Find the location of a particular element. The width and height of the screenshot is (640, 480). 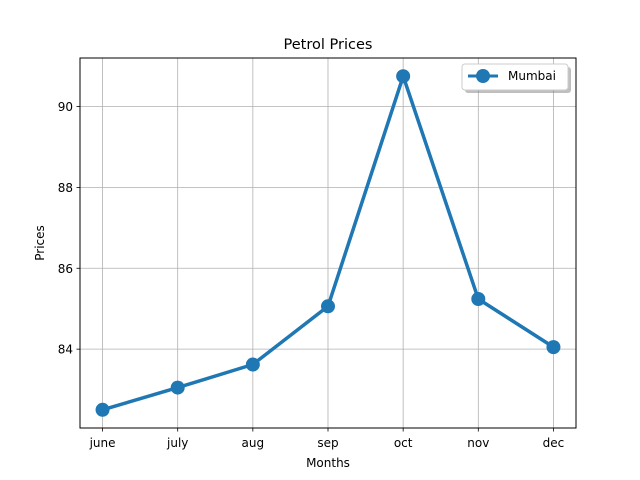

x-tick-label: sep is located at coordinates (327, 443).